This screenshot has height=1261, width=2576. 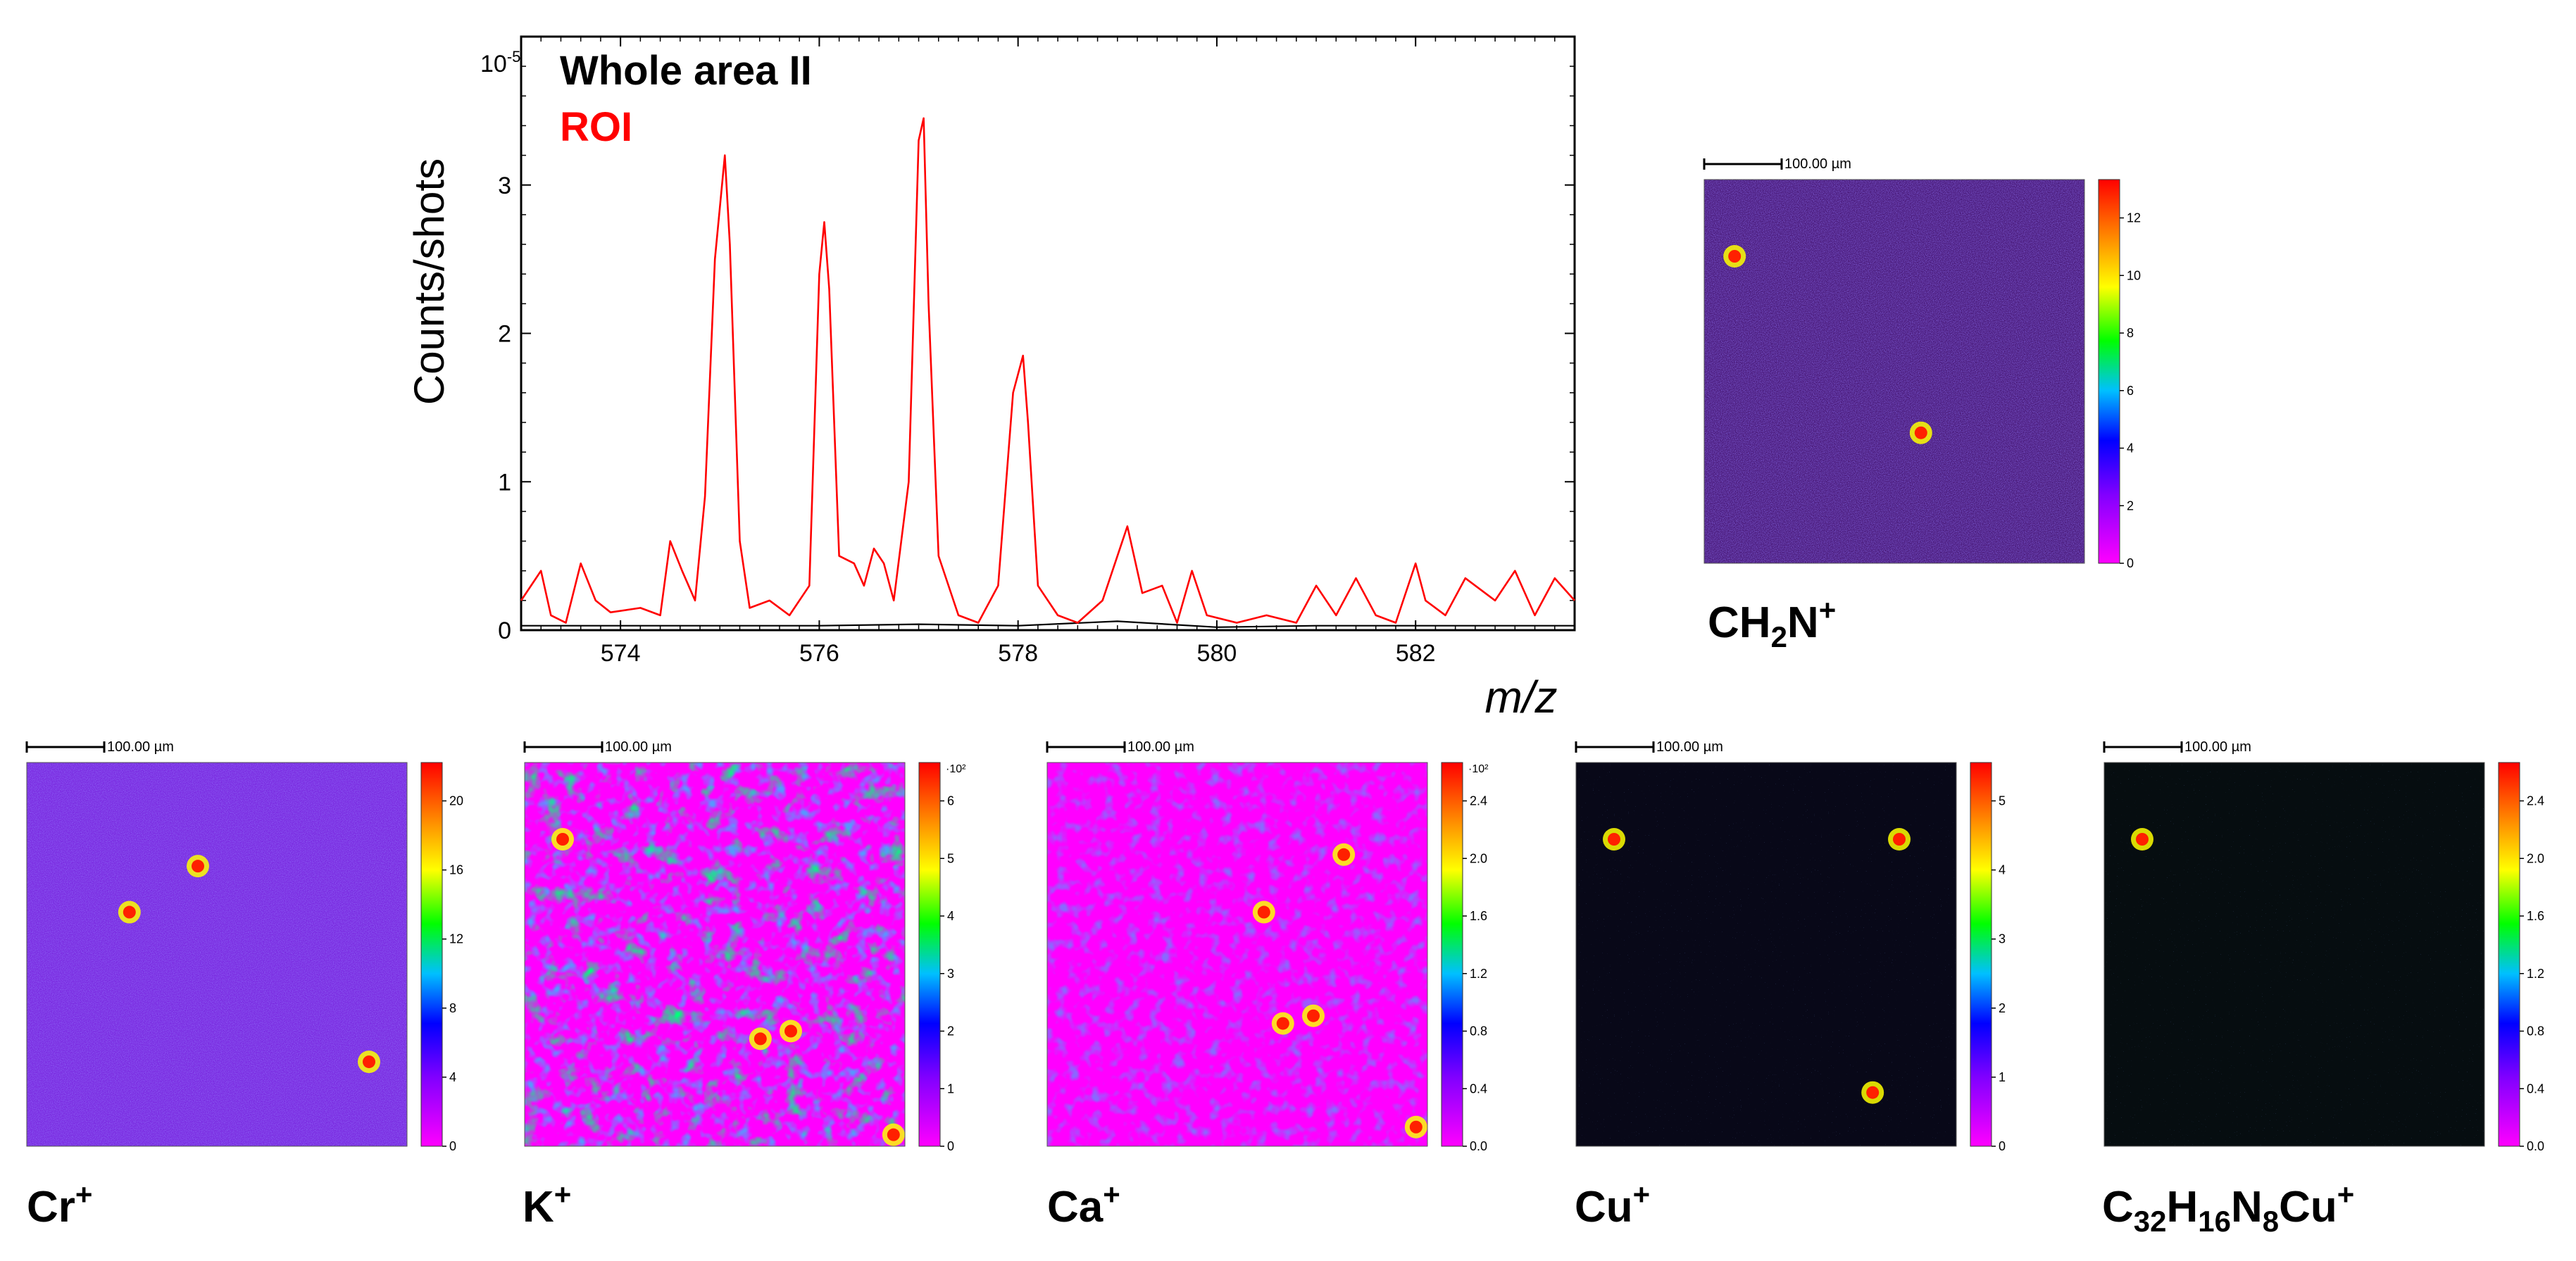 I want to click on y-exponent-power: -5, so click(x=514, y=56).